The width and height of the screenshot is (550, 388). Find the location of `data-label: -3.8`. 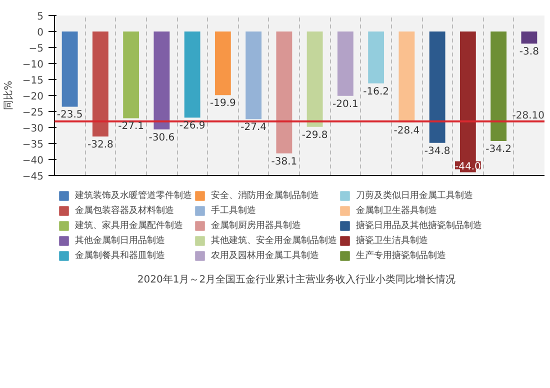

data-label: -3.8 is located at coordinates (529, 52).